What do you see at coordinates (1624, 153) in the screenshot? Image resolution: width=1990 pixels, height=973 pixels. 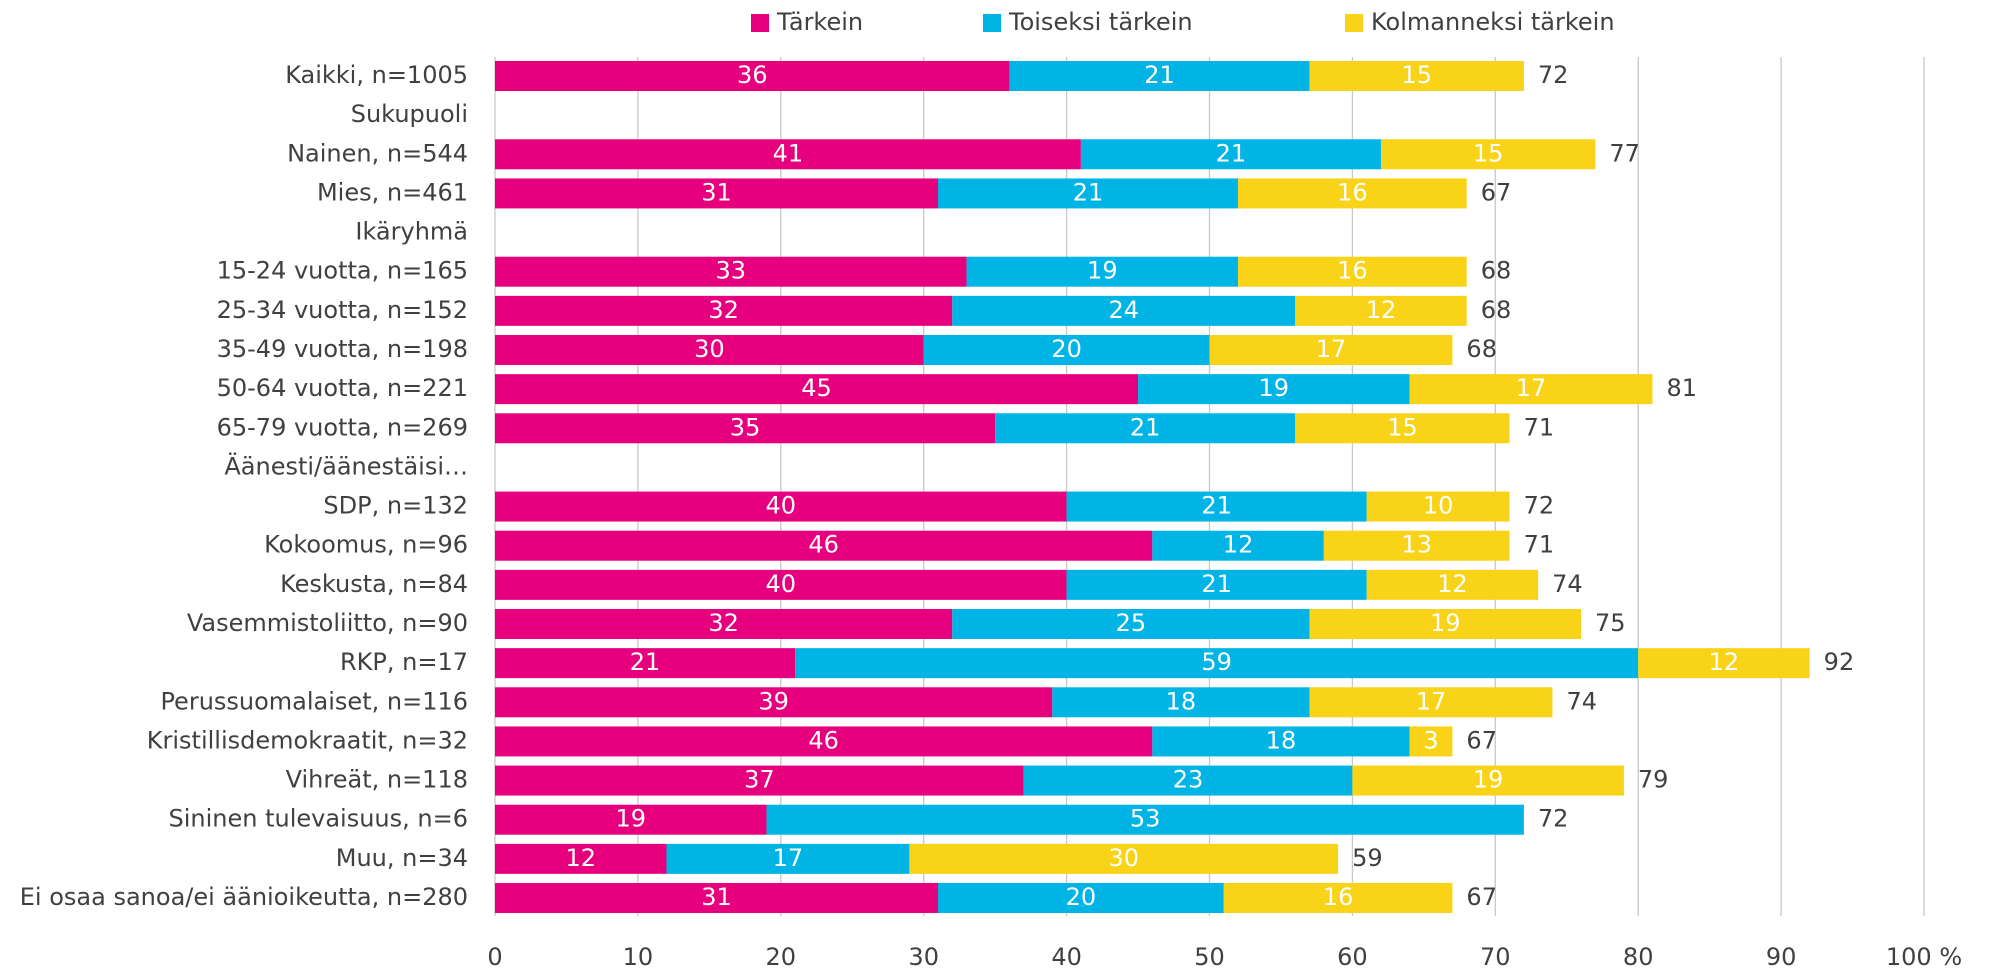 I see `total-label: 77` at bounding box center [1624, 153].